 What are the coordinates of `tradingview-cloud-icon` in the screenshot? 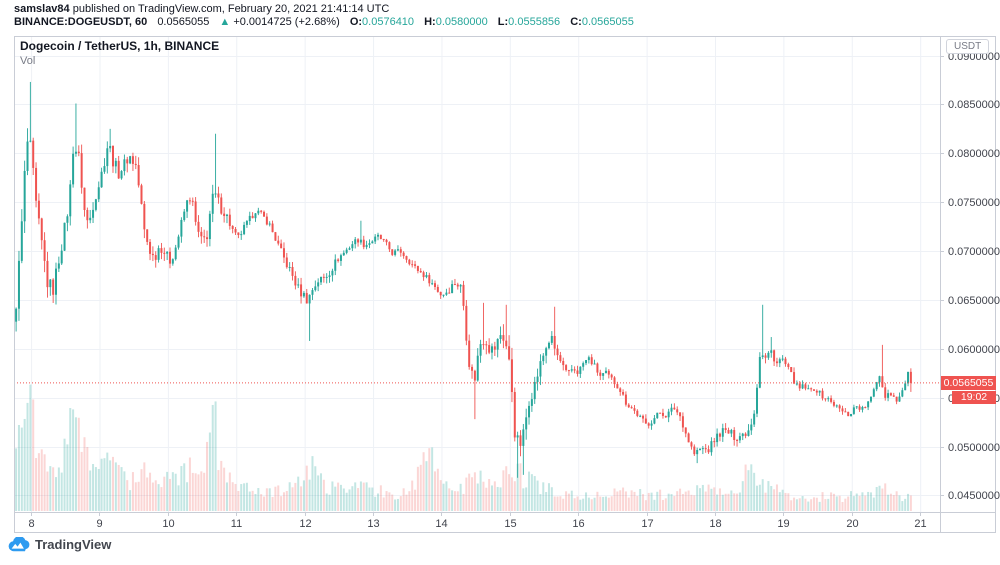 It's located at (19, 544).